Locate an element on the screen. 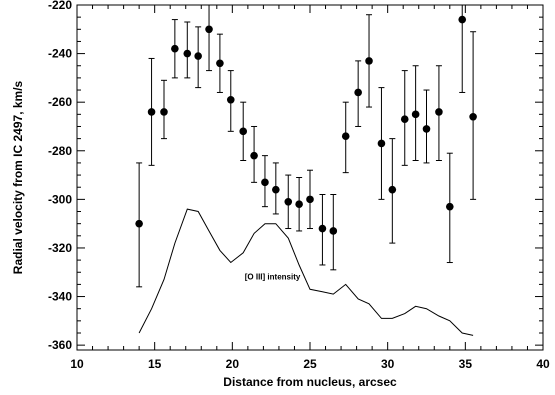 The height and width of the screenshot is (395, 555). y-tick-label: -320 is located at coordinates (60, 248).